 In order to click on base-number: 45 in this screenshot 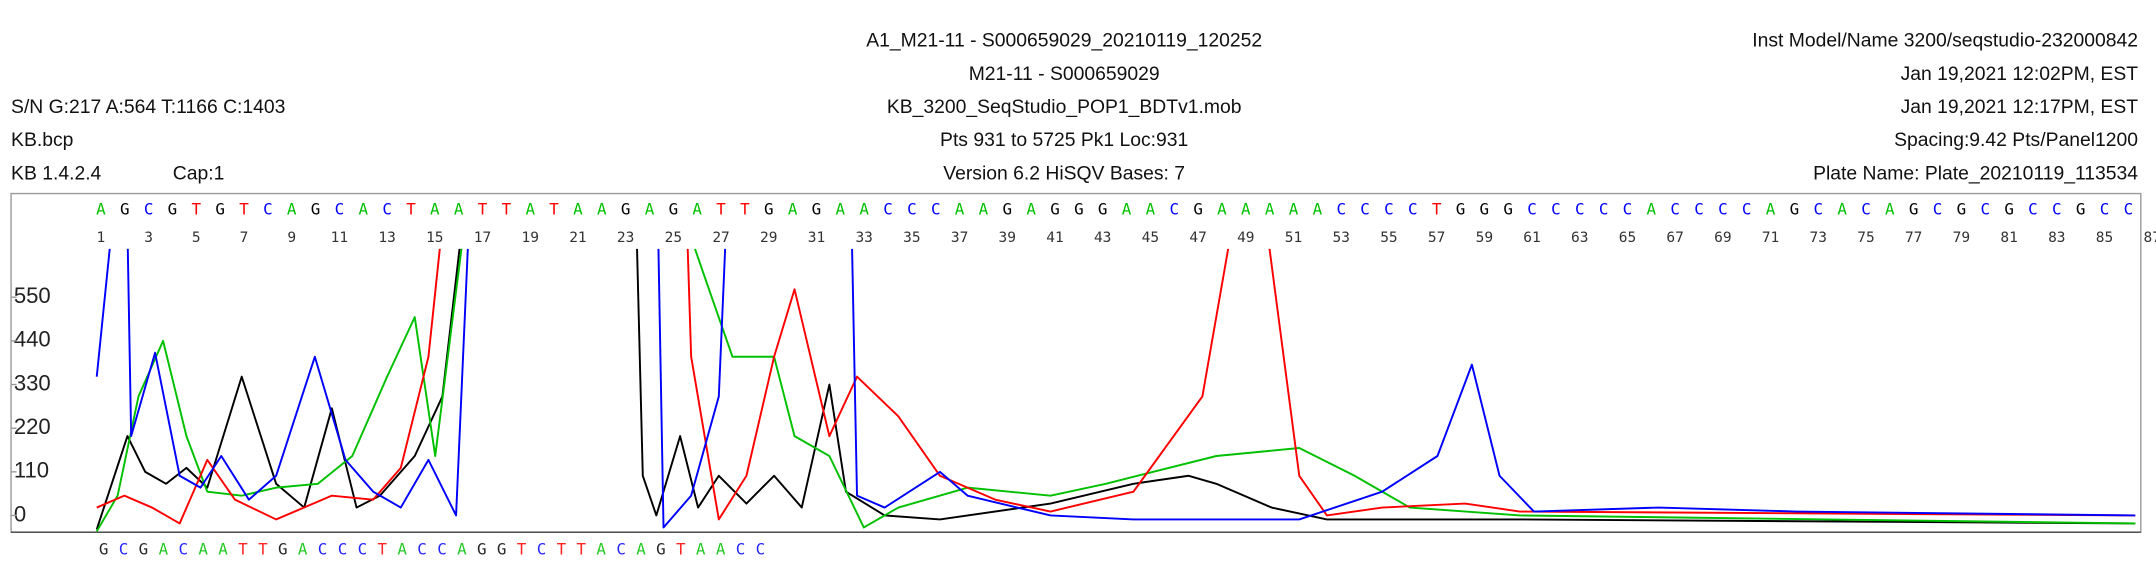, I will do `click(1150, 238)`.